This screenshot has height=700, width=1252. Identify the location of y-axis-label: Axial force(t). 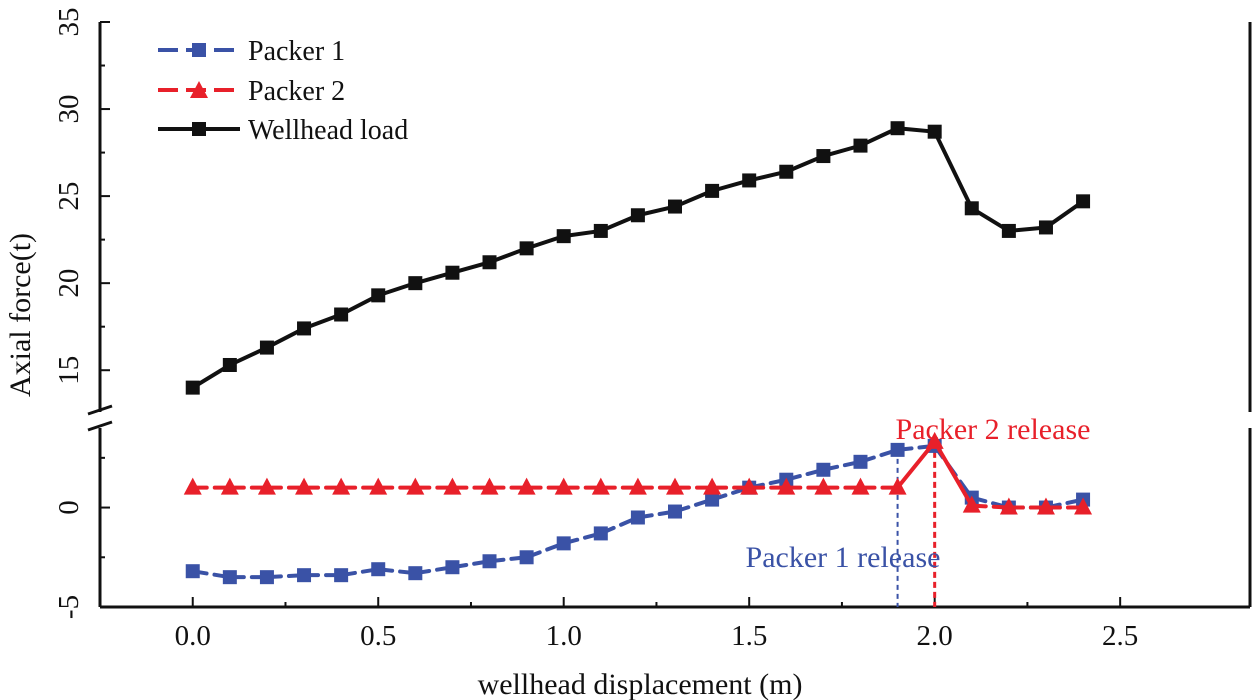
(20, 315).